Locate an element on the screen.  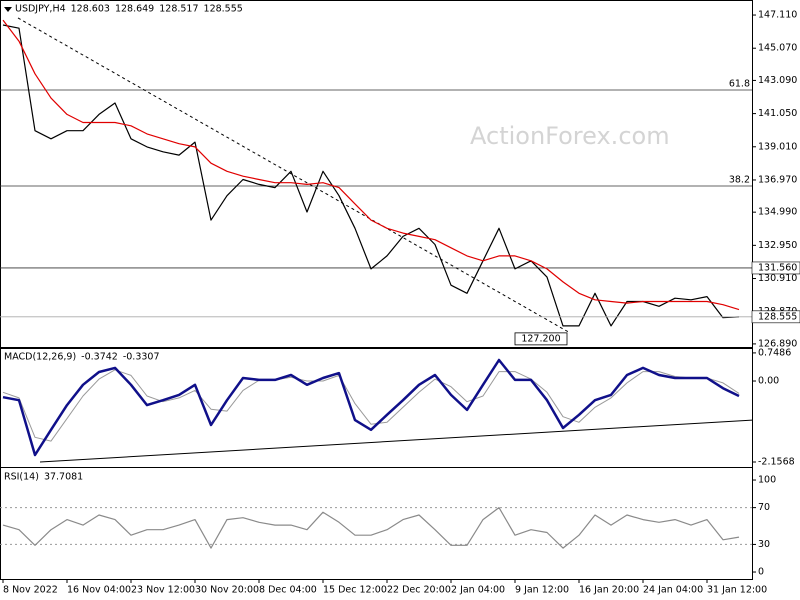
panel-value: -0.3307 is located at coordinates (141, 357).